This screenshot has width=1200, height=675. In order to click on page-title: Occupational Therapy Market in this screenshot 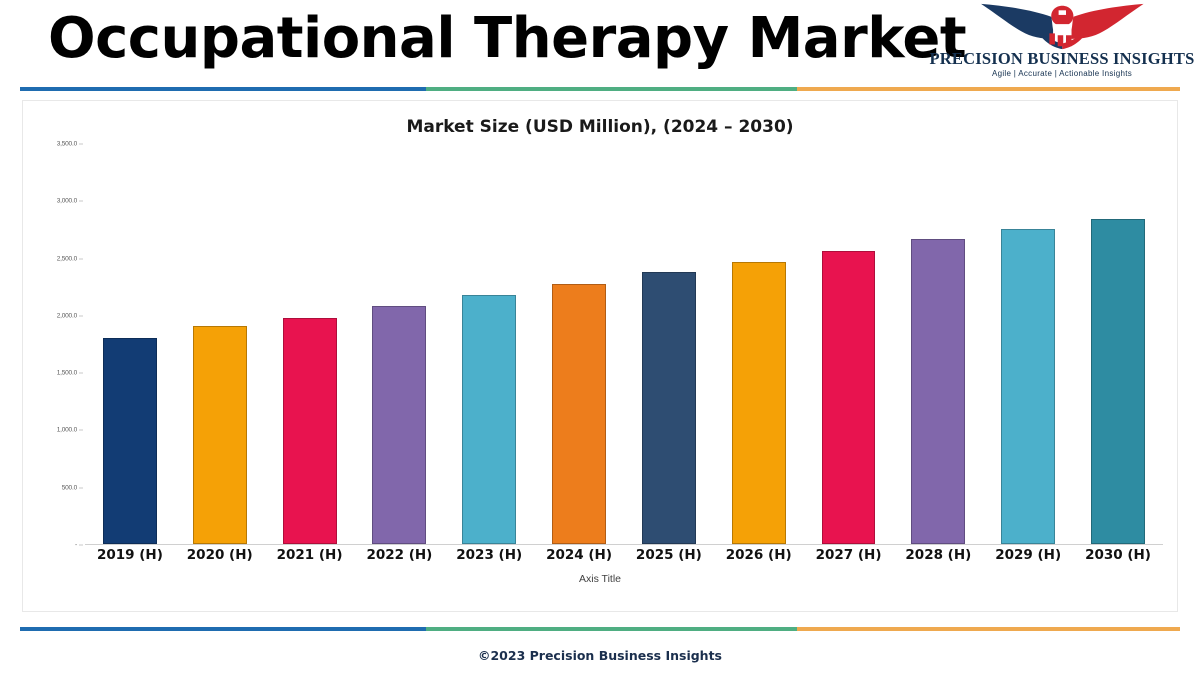, I will do `click(507, 38)`.